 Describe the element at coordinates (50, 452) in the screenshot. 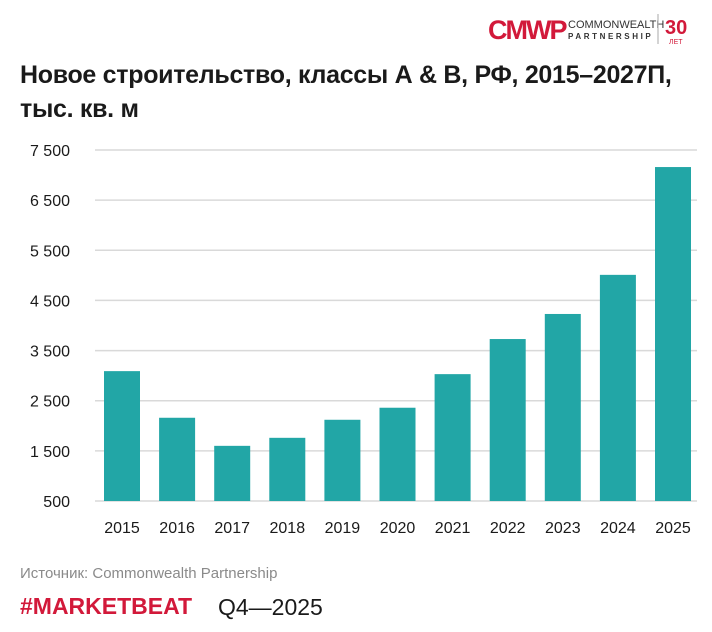

I see `y-tick-label: 1 500` at that location.